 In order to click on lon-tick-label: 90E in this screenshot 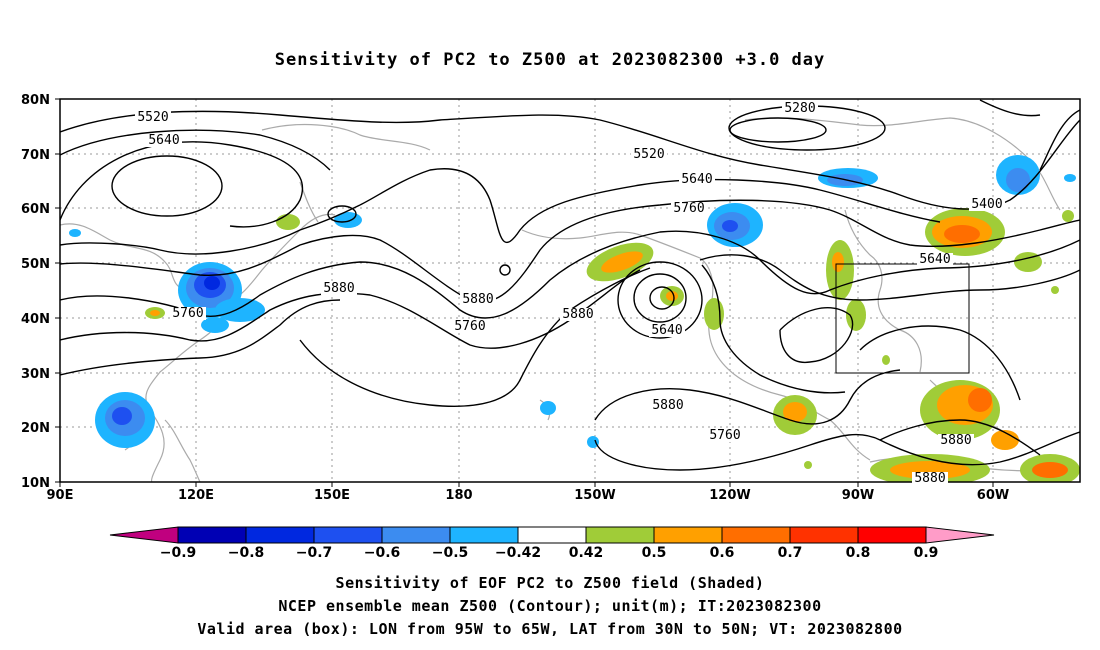, I will do `click(60, 495)`.